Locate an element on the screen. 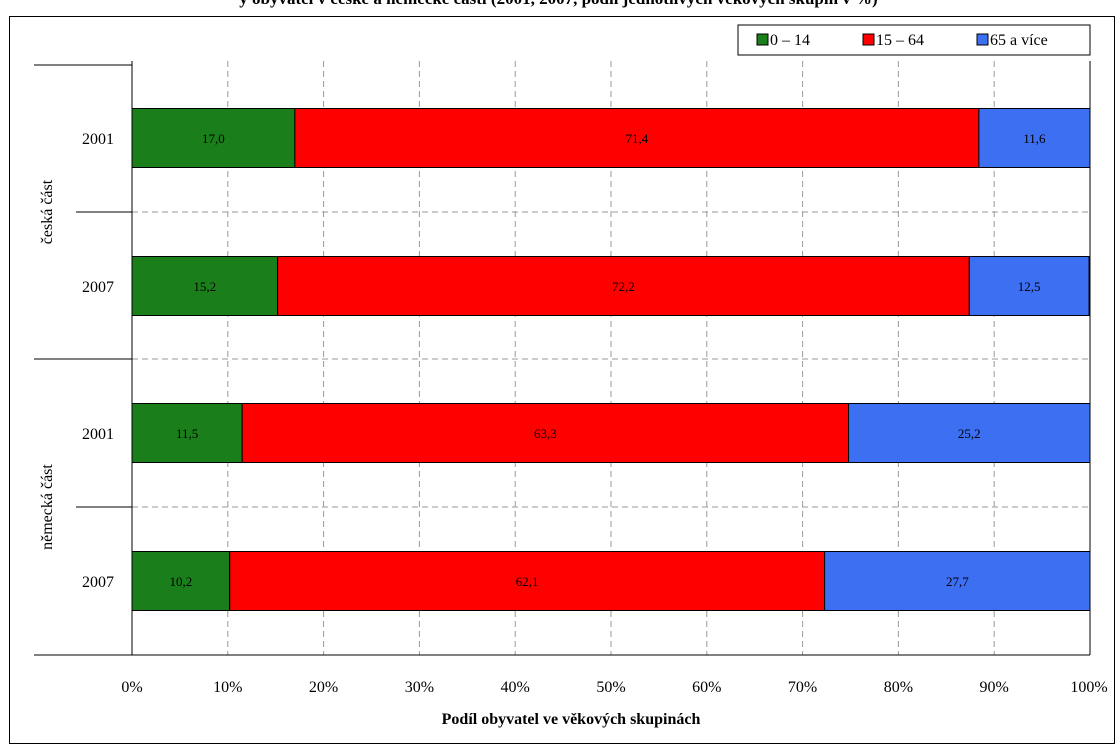 The image size is (1117, 746). x-tick-label: 50% is located at coordinates (610, 687).